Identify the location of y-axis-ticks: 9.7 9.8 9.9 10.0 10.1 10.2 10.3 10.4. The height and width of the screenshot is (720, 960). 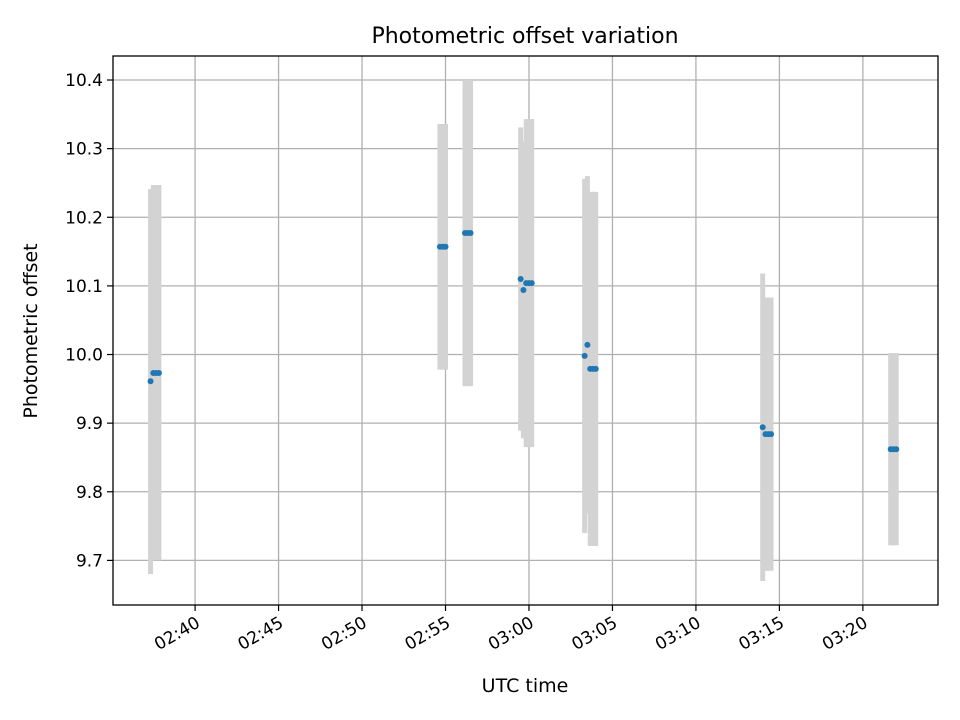
(89, 321).